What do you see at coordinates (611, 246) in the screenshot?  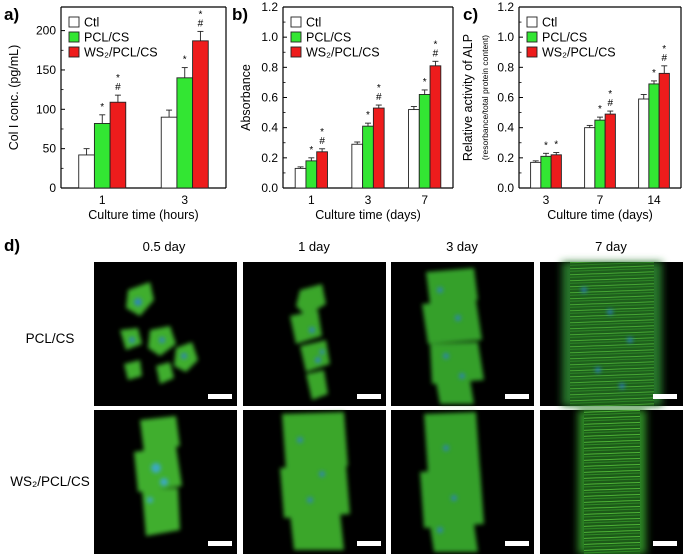 I see `column-label-7-day: 7 day` at bounding box center [611, 246].